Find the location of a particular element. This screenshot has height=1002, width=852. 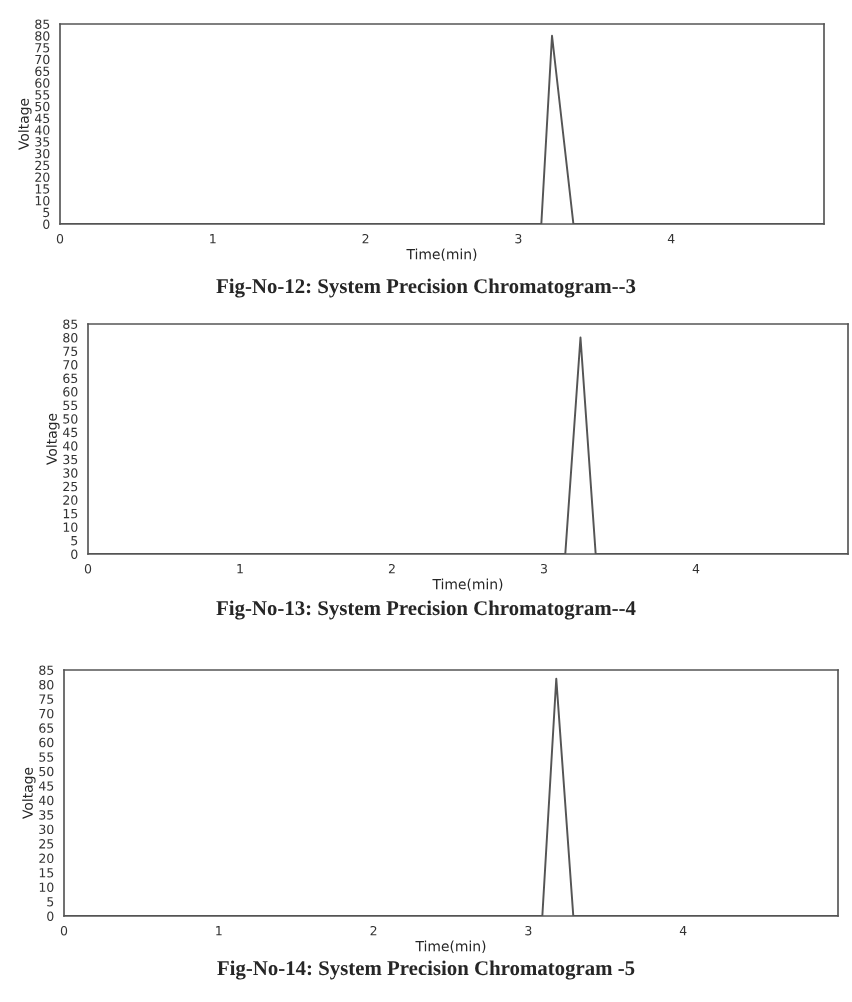

text: Fig-No-13: System Precision Chromatogram--4 is located at coordinates (426, 610).